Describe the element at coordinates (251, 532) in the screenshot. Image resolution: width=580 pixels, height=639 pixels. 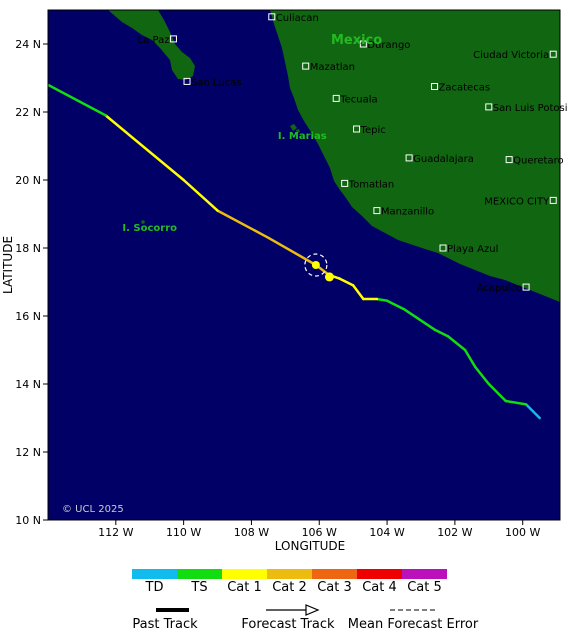
I see `x-tick-label: 108 W` at that location.